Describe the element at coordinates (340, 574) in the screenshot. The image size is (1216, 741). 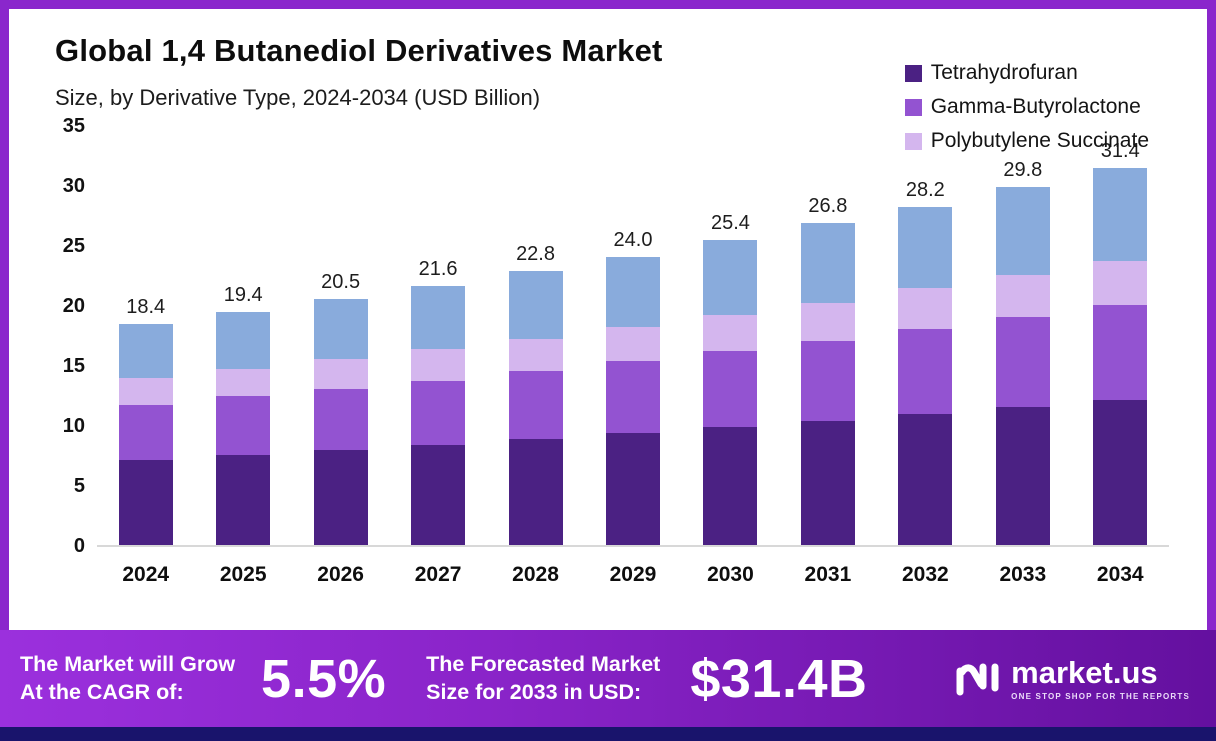
I see `x-axis-label-2026: 2026` at that location.